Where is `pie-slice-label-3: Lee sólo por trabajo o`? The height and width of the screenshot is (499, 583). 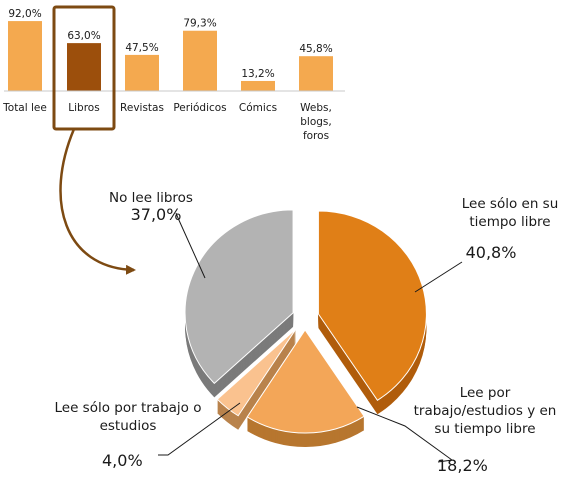 pie-slice-label-3: Lee sólo por trabajo o is located at coordinates (128, 408).